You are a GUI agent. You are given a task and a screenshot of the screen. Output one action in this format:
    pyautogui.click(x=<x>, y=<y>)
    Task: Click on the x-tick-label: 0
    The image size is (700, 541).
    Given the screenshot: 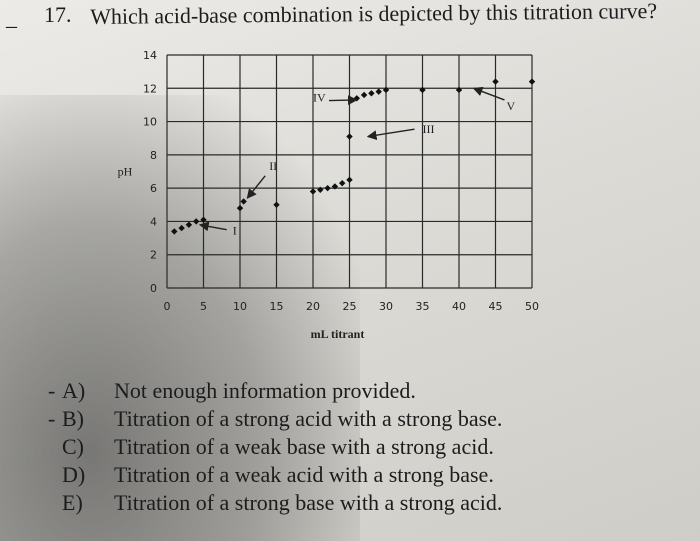 What is the action you would take?
    pyautogui.click(x=167, y=306)
    